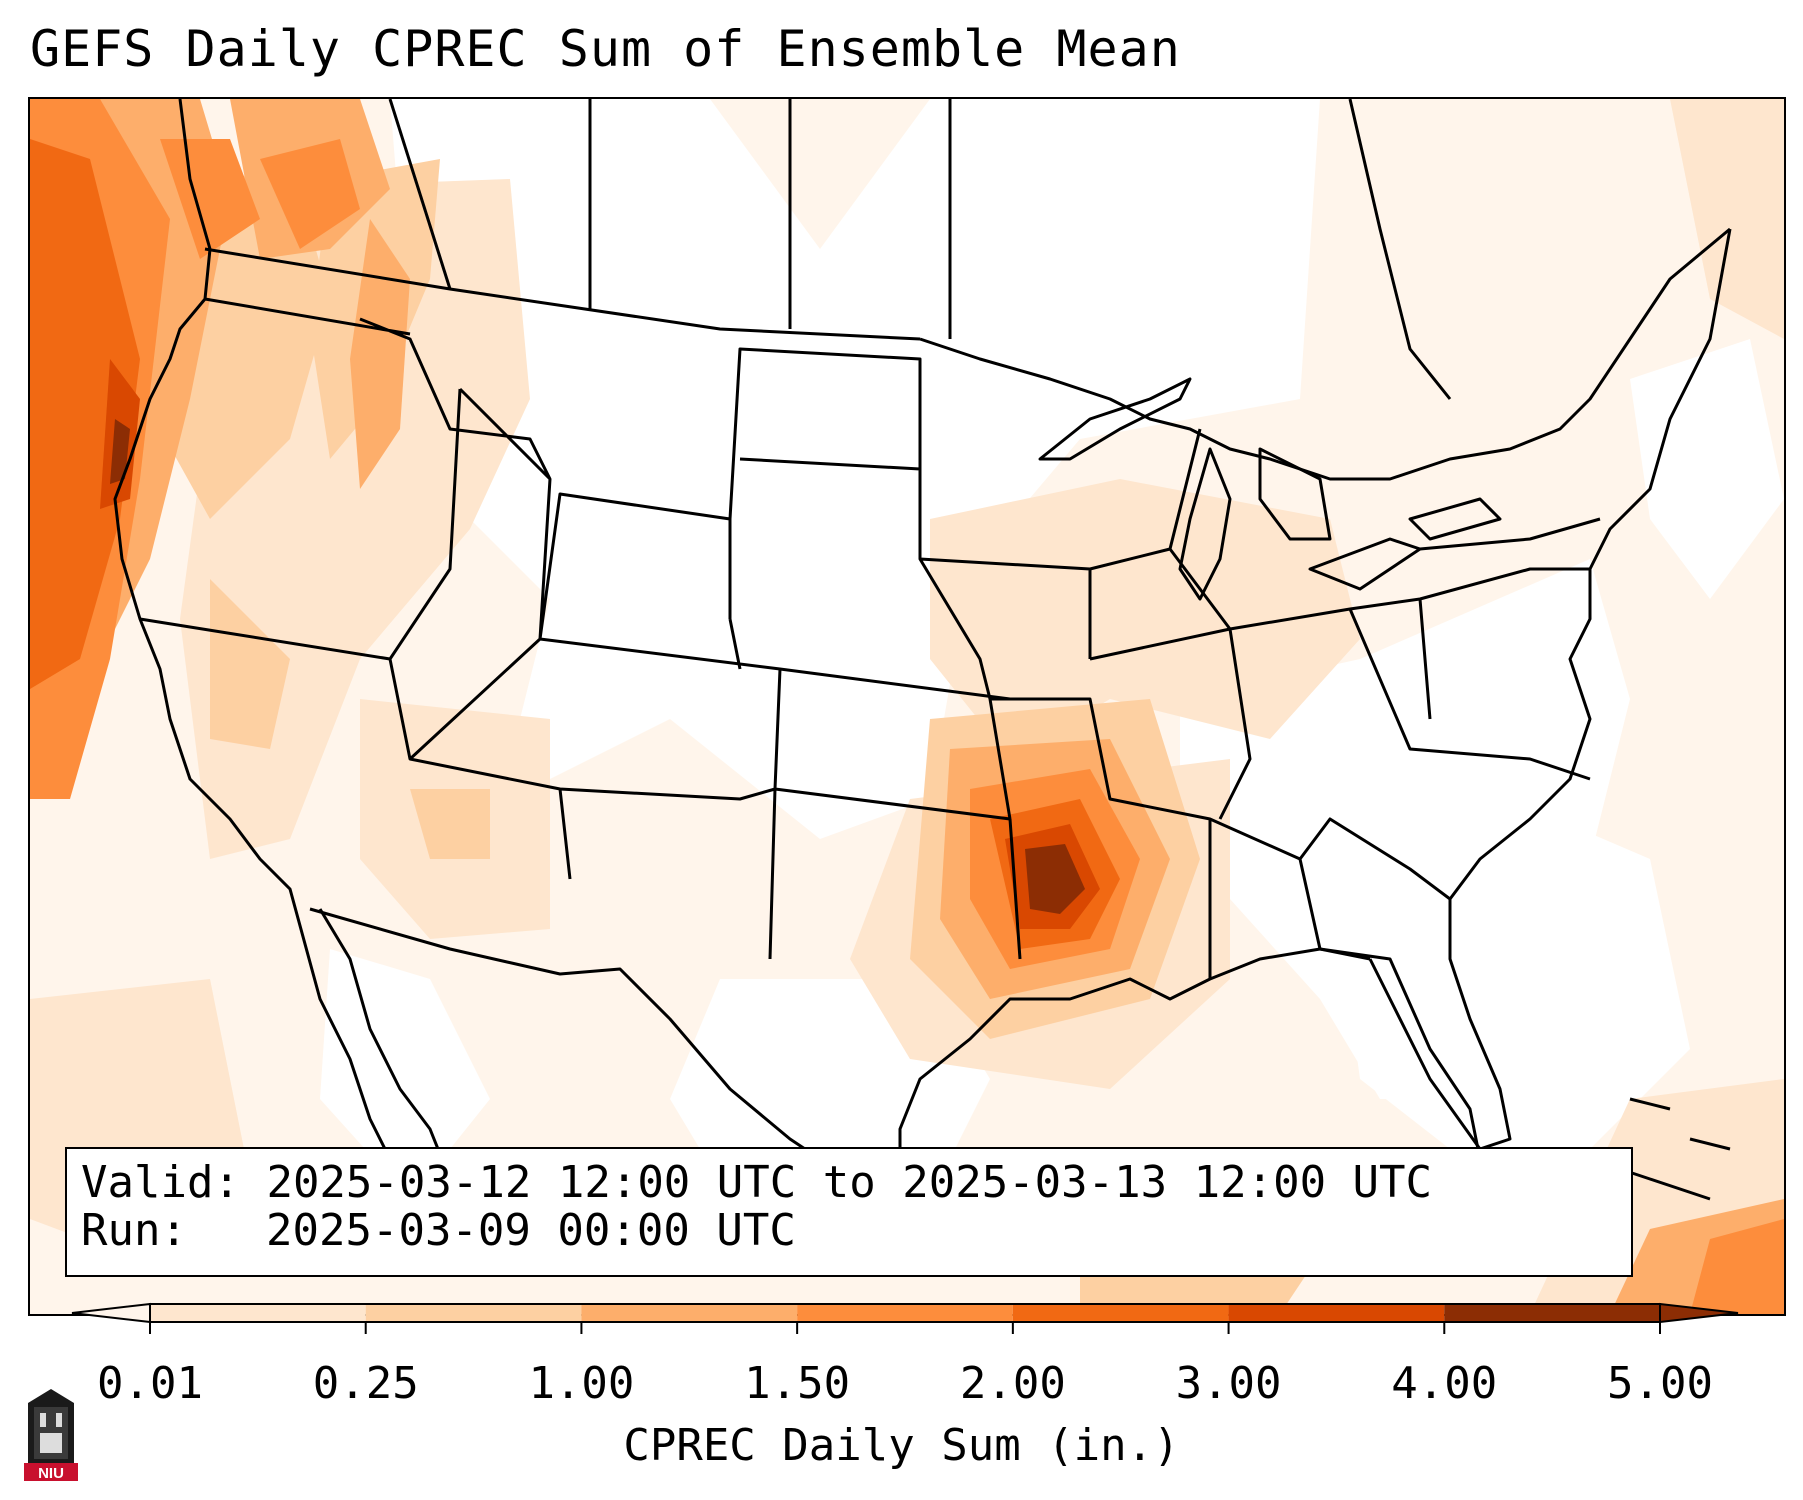  Describe the element at coordinates (1228, 1383) in the screenshot. I see `colorbar-tick-label: 3.00` at that location.